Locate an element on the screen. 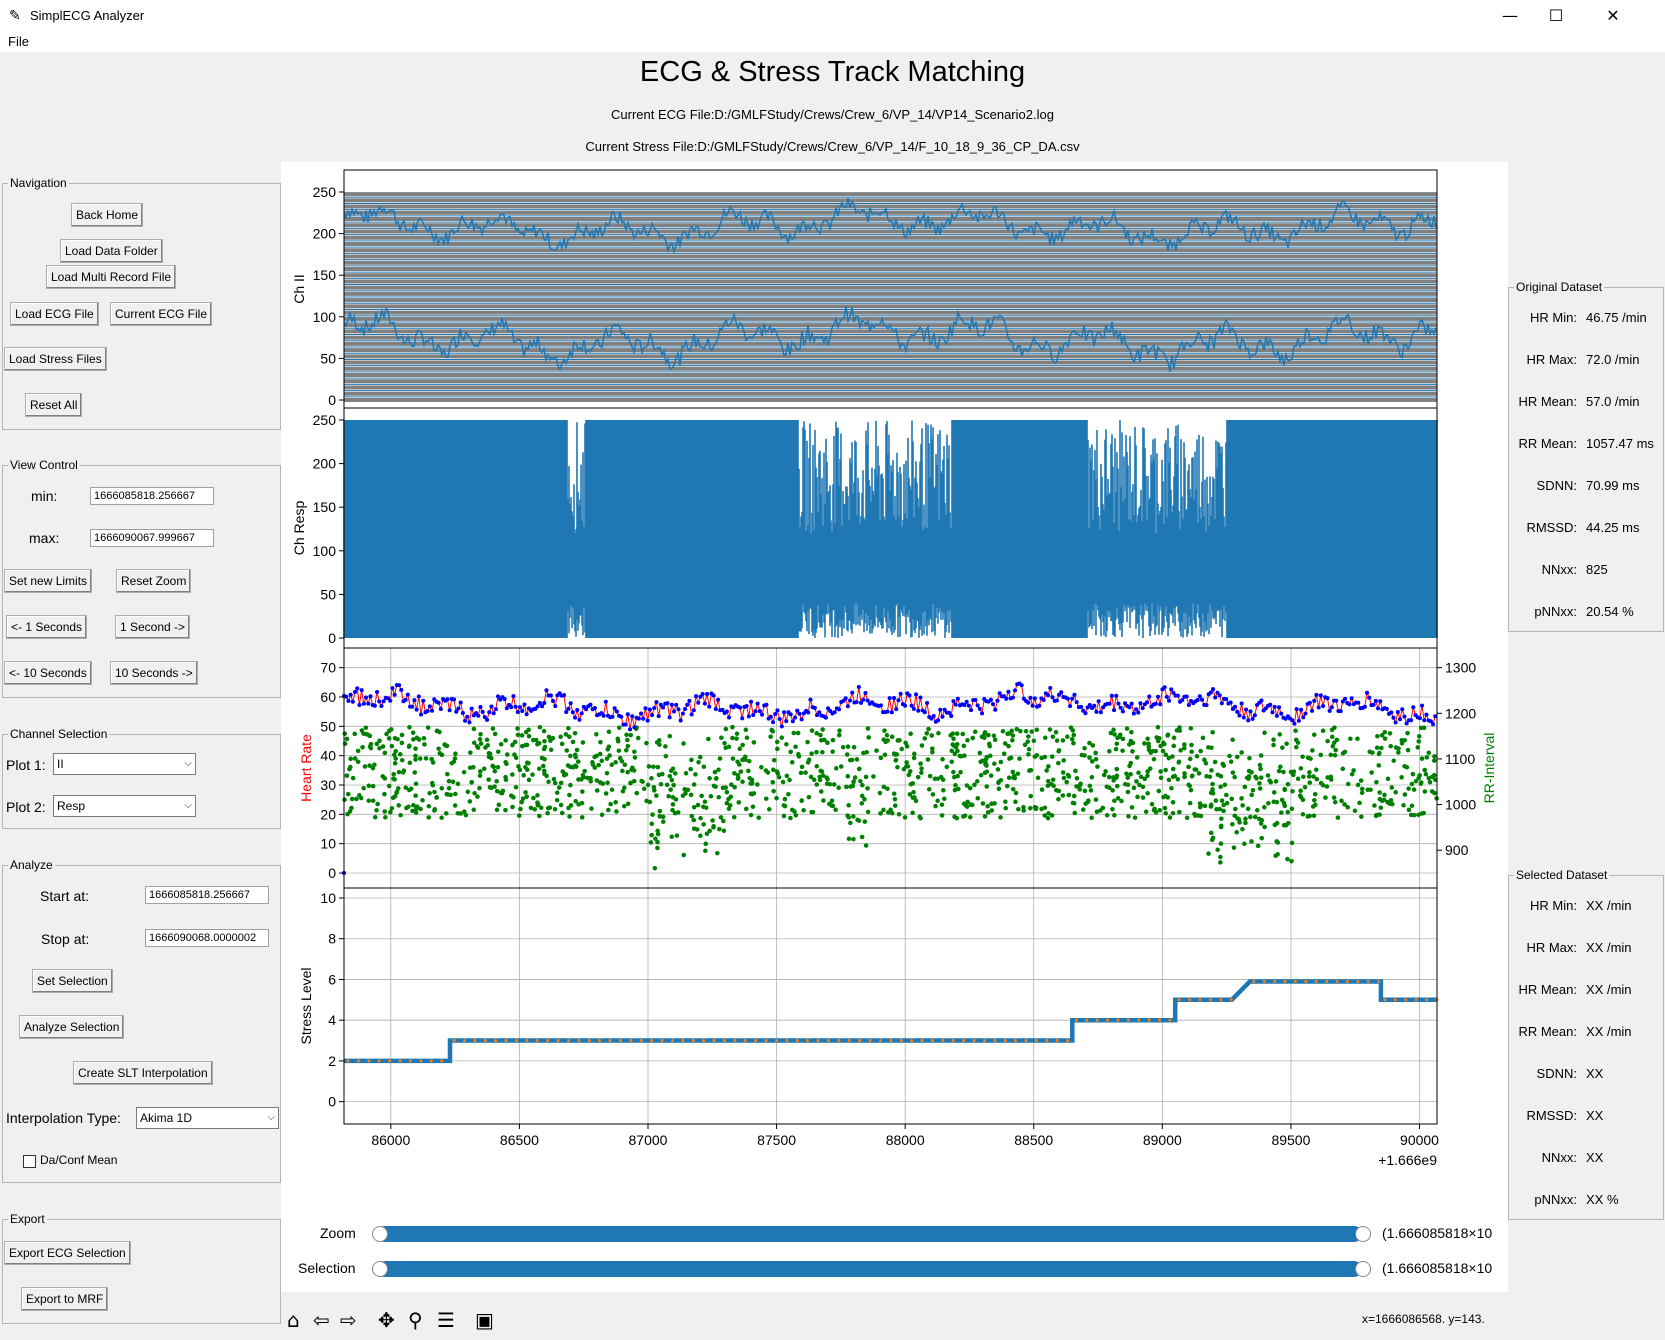 This screenshot has width=1665, height=1340. resp-ytick-label: 200 is located at coordinates (325, 464).